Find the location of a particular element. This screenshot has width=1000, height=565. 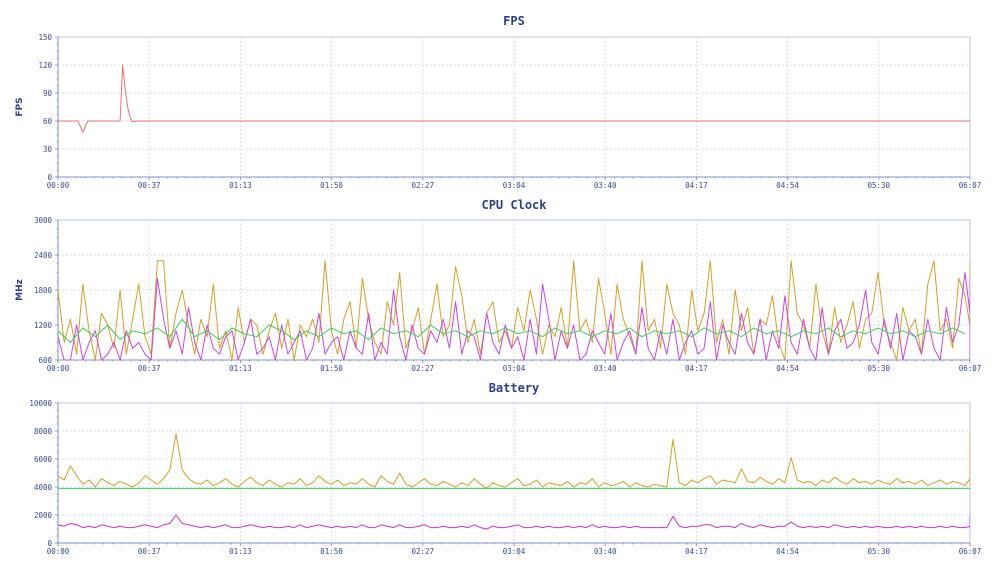

fps-title: FPS is located at coordinates (514, 21).